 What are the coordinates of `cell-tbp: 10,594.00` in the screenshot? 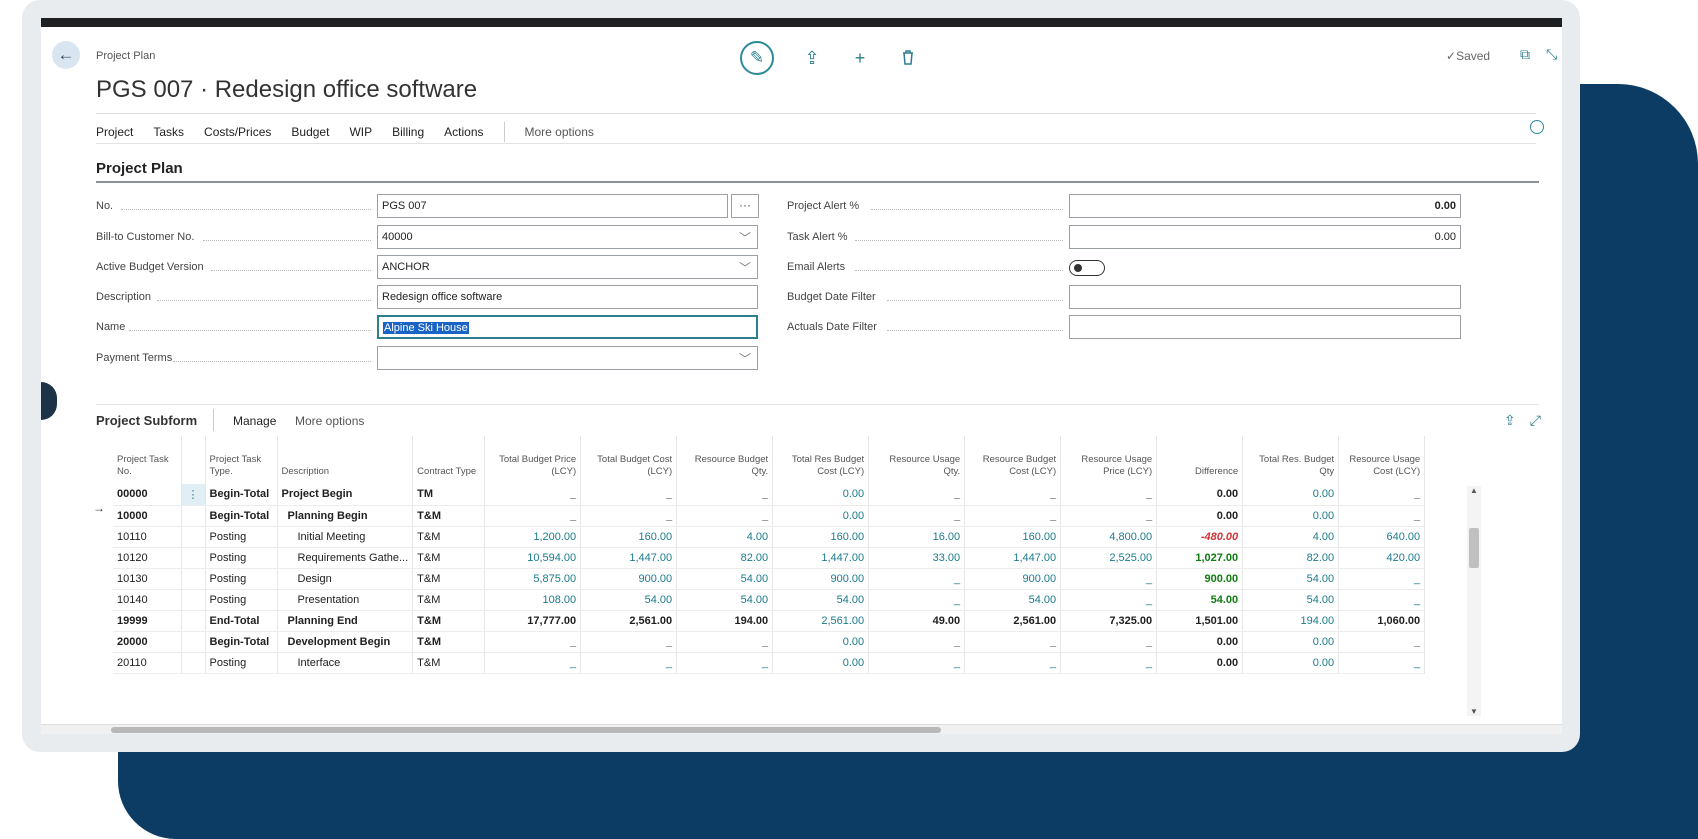 It's located at (533, 558).